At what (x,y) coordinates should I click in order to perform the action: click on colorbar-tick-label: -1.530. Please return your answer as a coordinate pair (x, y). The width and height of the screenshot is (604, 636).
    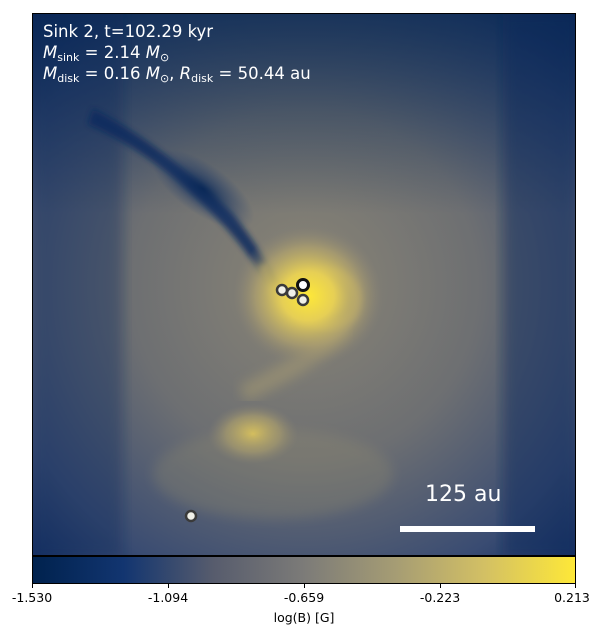
    Looking at the image, I should click on (32, 597).